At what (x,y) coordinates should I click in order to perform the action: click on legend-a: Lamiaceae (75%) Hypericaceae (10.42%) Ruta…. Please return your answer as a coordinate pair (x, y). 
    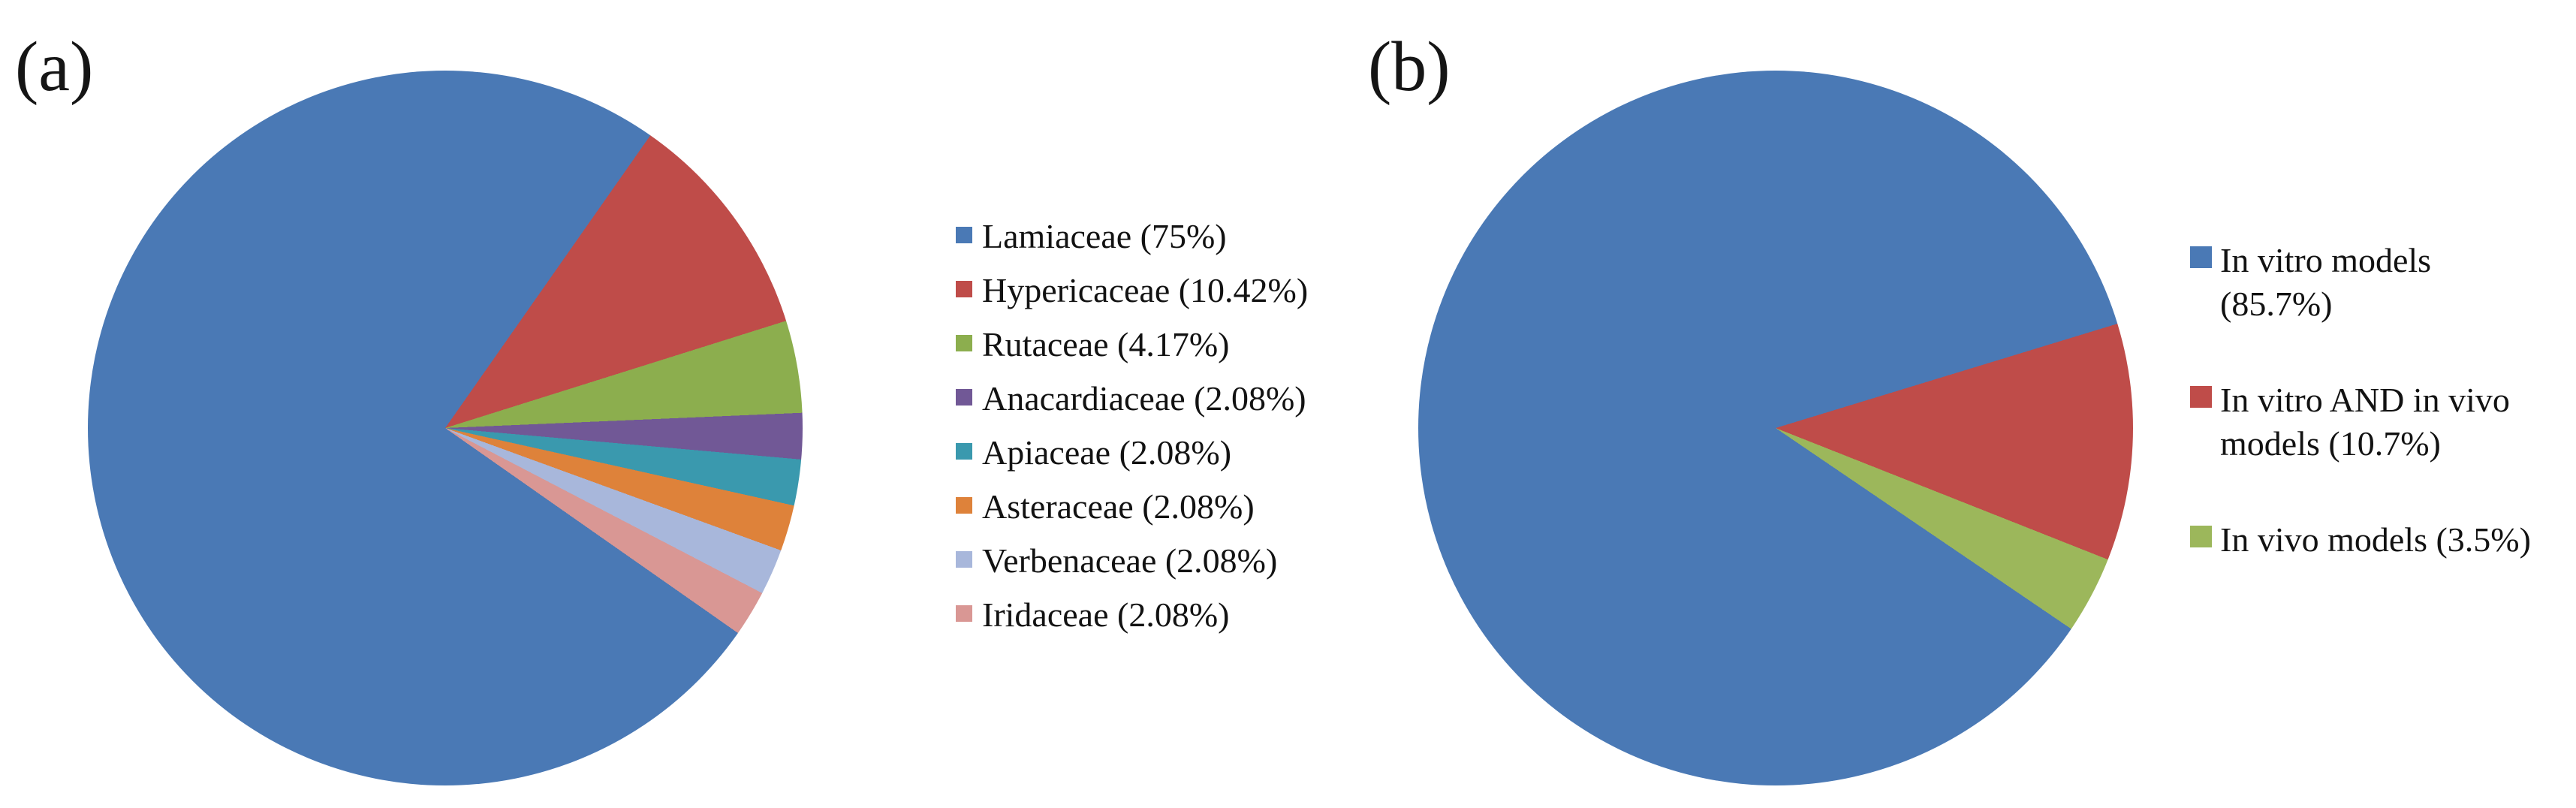
    Looking at the image, I should click on (1132, 434).